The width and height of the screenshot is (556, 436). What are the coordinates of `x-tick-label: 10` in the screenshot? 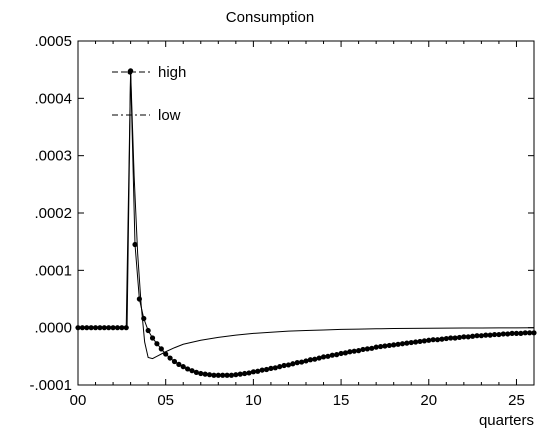 It's located at (253, 400).